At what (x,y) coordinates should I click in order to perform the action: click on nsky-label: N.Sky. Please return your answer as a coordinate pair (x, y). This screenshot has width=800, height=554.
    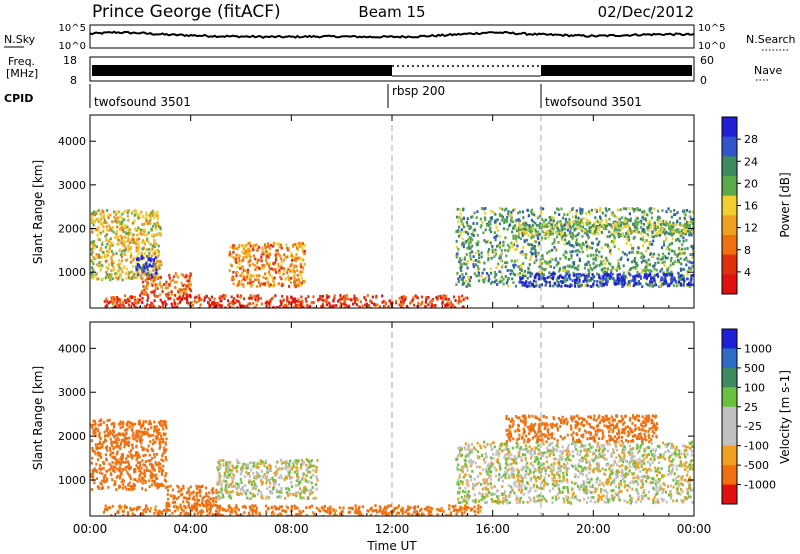
    Looking at the image, I should click on (20, 39).